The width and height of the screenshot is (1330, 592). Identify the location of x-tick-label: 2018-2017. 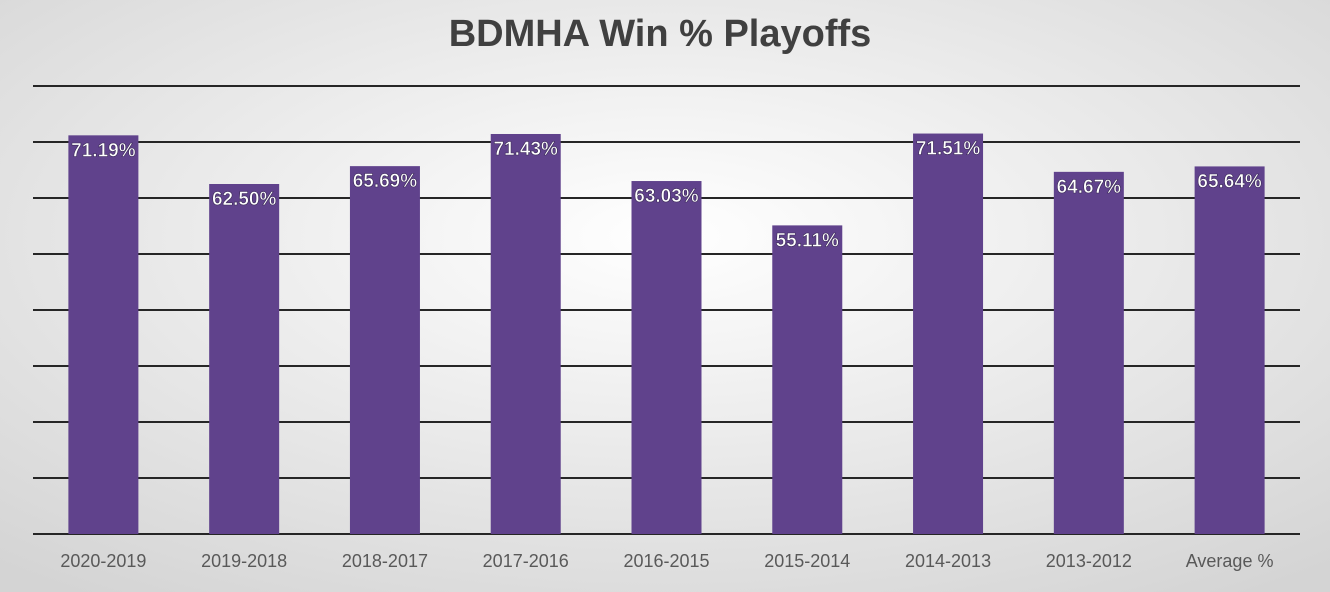
(385, 561).